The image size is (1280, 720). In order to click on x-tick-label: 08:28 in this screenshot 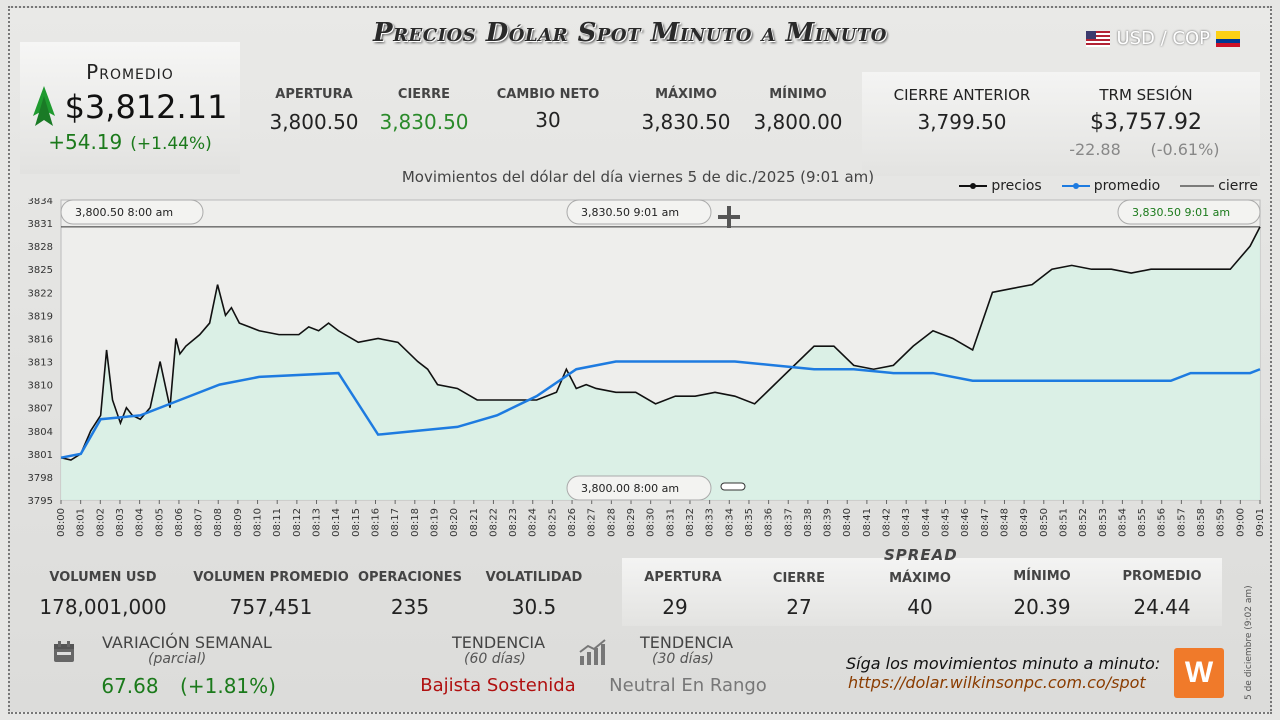, I will do `click(611, 522)`.